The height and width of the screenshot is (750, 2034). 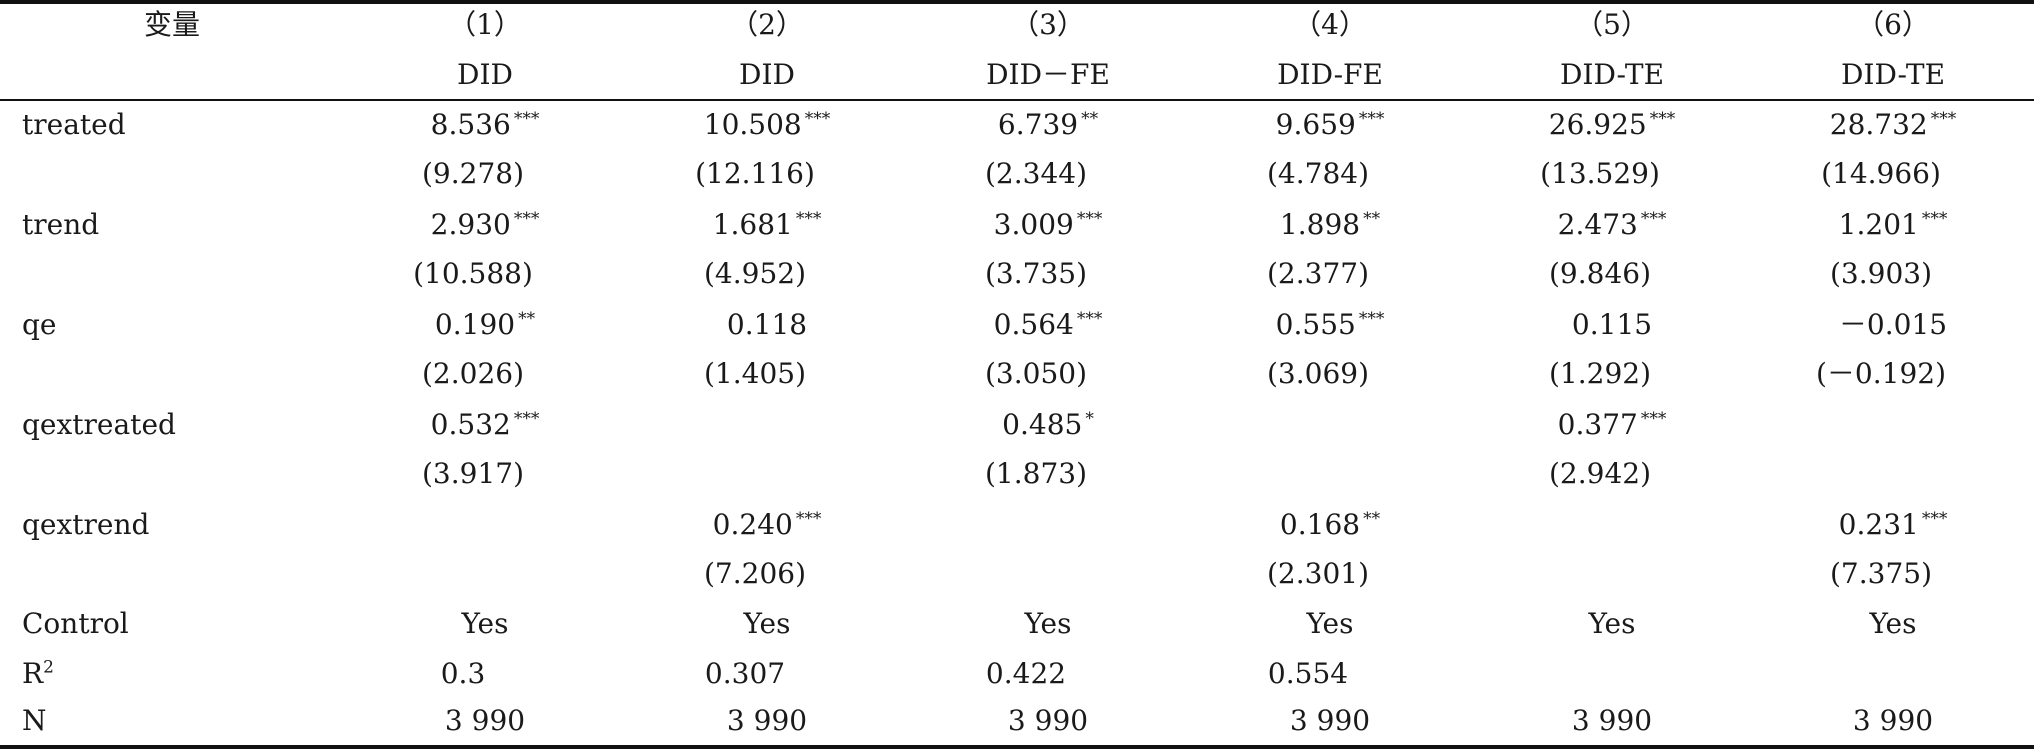 What do you see at coordinates (1612, 425) in the screenshot?
I see `coefficient-cell: 0.377 ***` at bounding box center [1612, 425].